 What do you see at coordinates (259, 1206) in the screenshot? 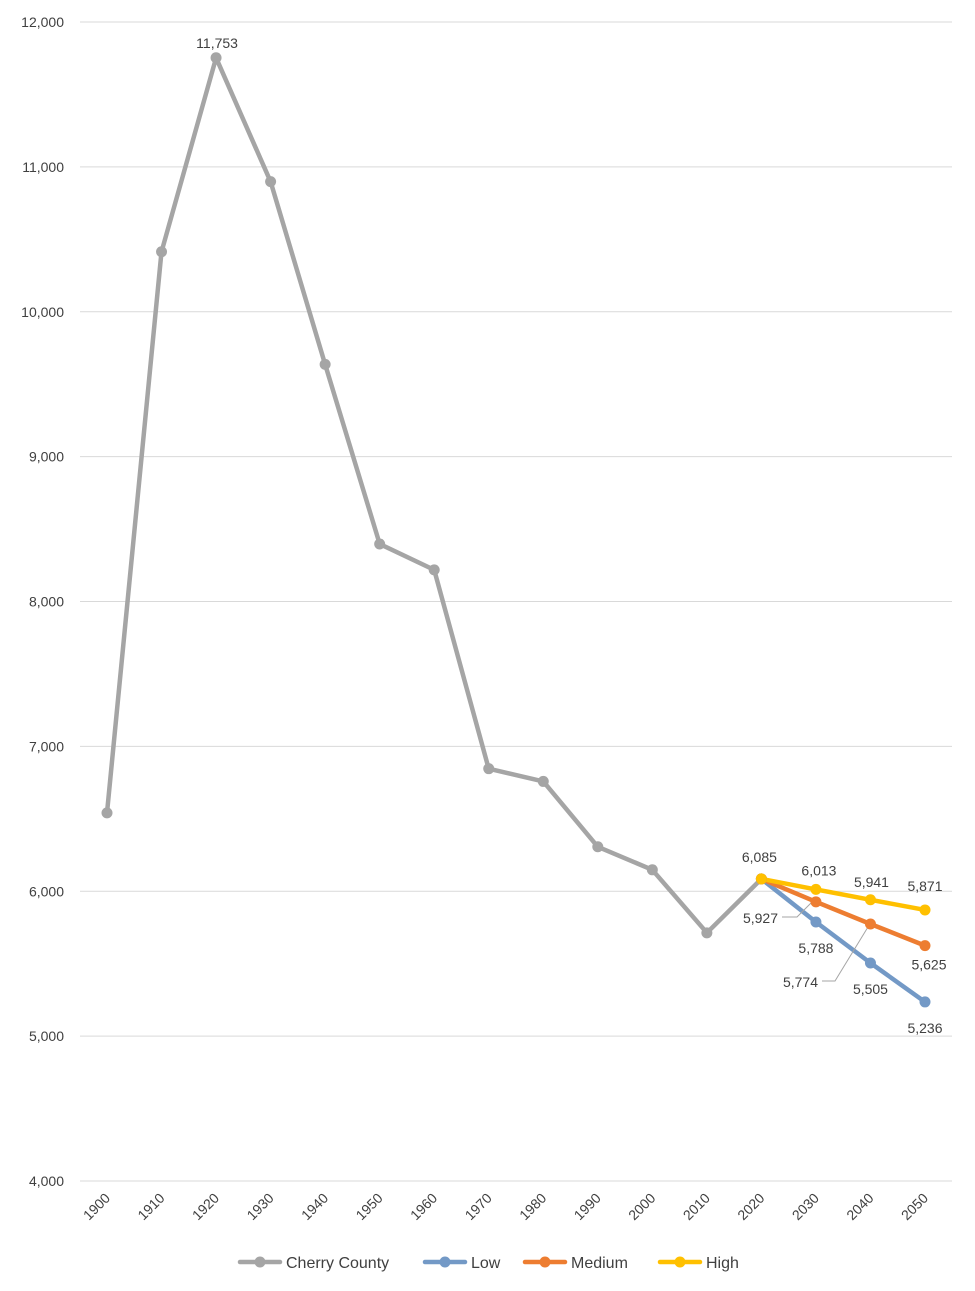
I see `x-tick-label-1930: 1930` at bounding box center [259, 1206].